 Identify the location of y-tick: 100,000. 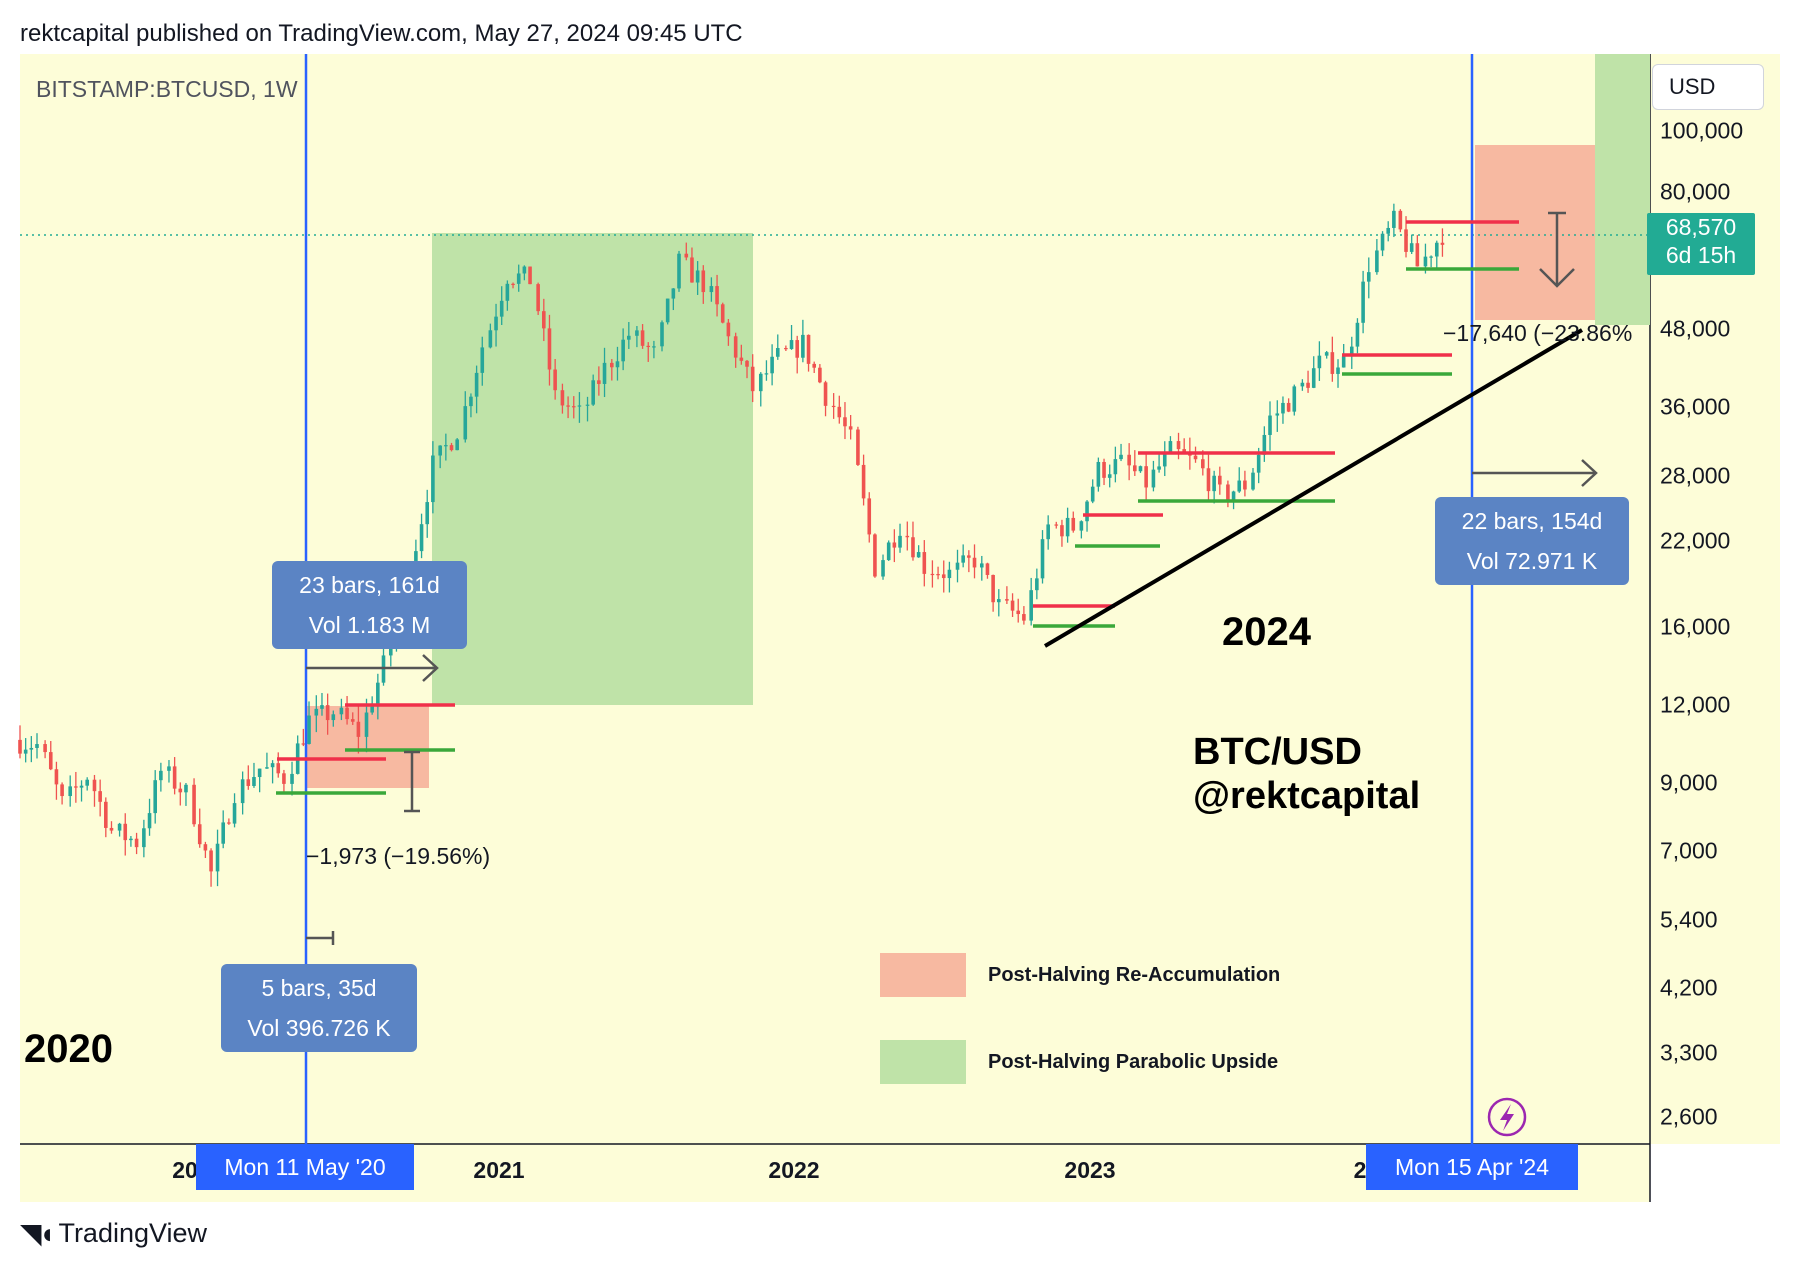
(1702, 130).